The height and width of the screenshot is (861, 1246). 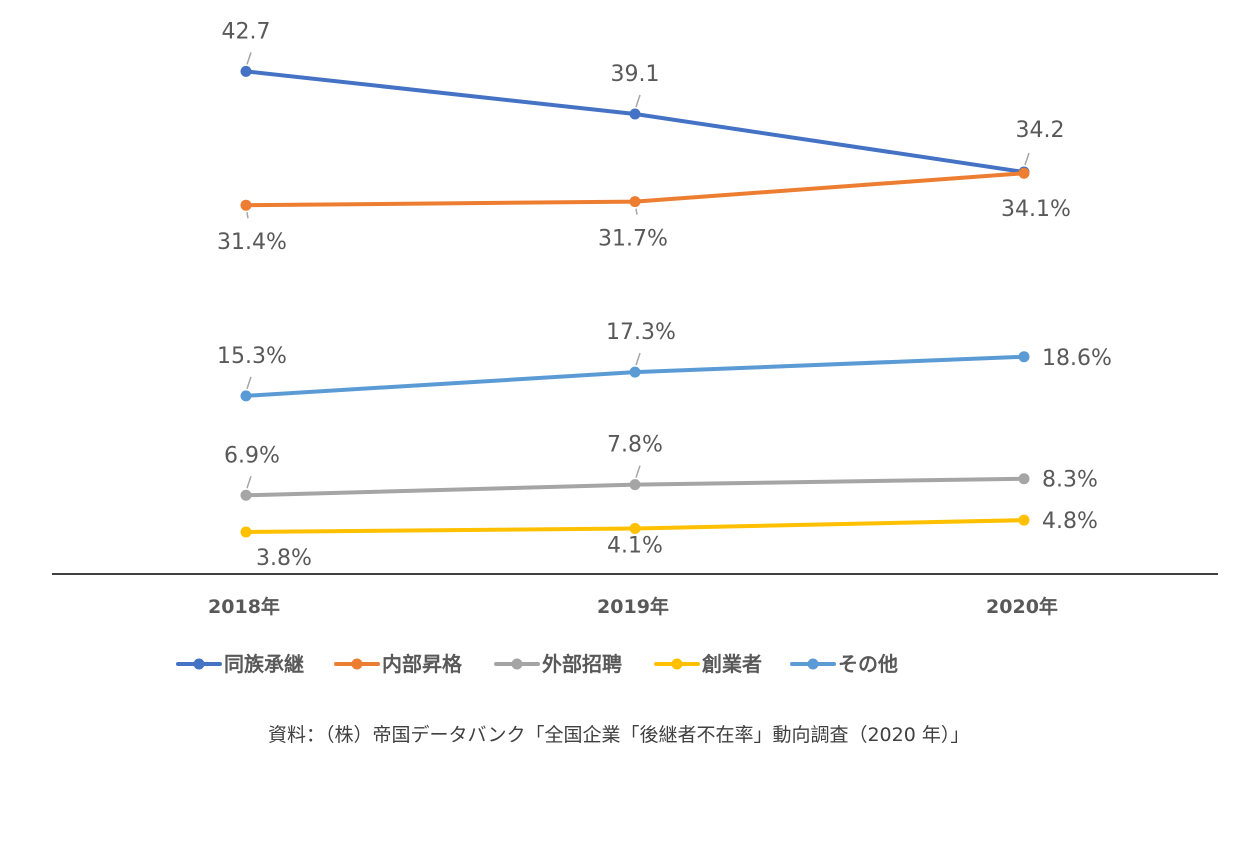 What do you see at coordinates (246, 31) in the screenshot?
I see `data-label: 42.7` at bounding box center [246, 31].